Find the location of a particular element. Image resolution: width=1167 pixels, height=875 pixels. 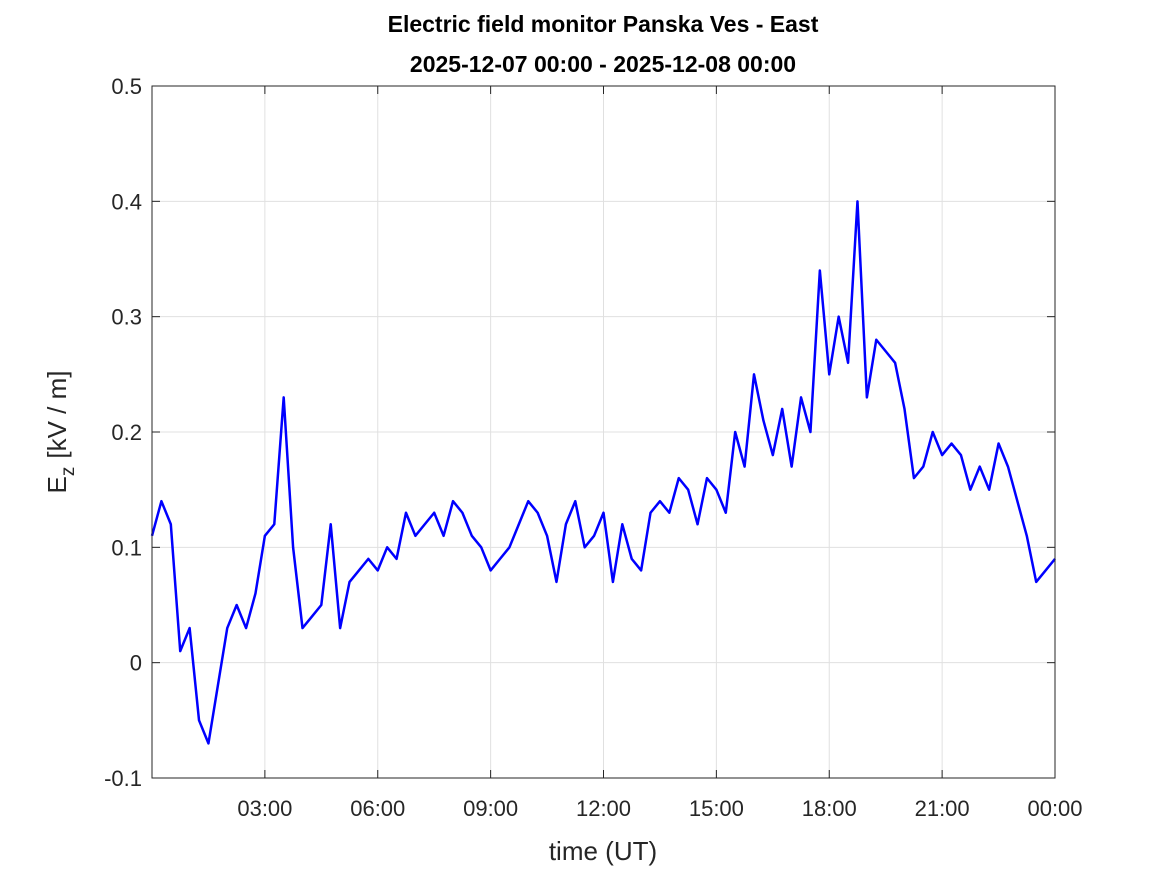

y-tick-label: 0.1 is located at coordinates (126, 547).